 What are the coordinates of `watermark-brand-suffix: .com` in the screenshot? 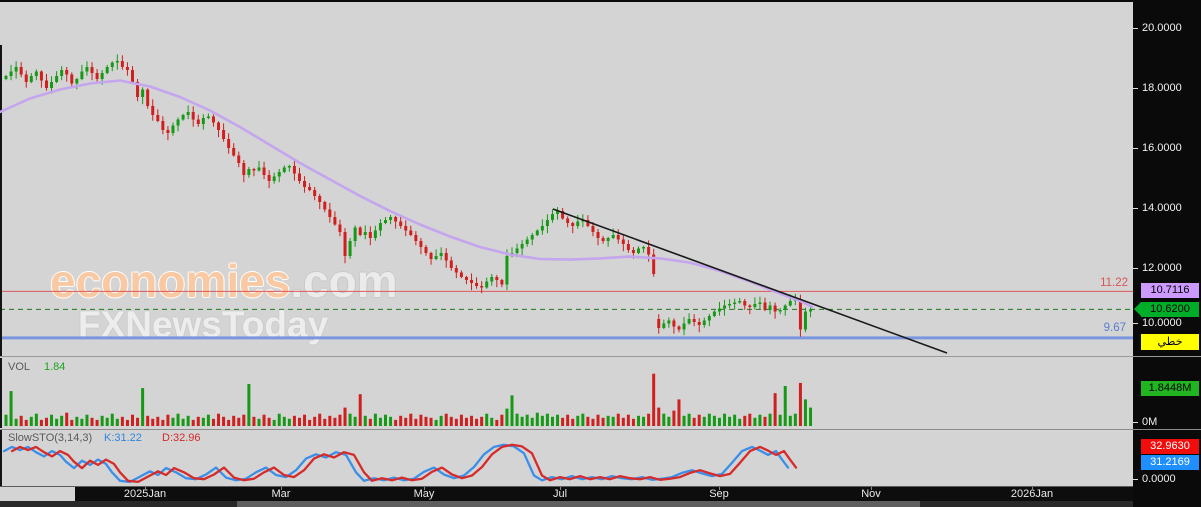 It's located at (344, 281).